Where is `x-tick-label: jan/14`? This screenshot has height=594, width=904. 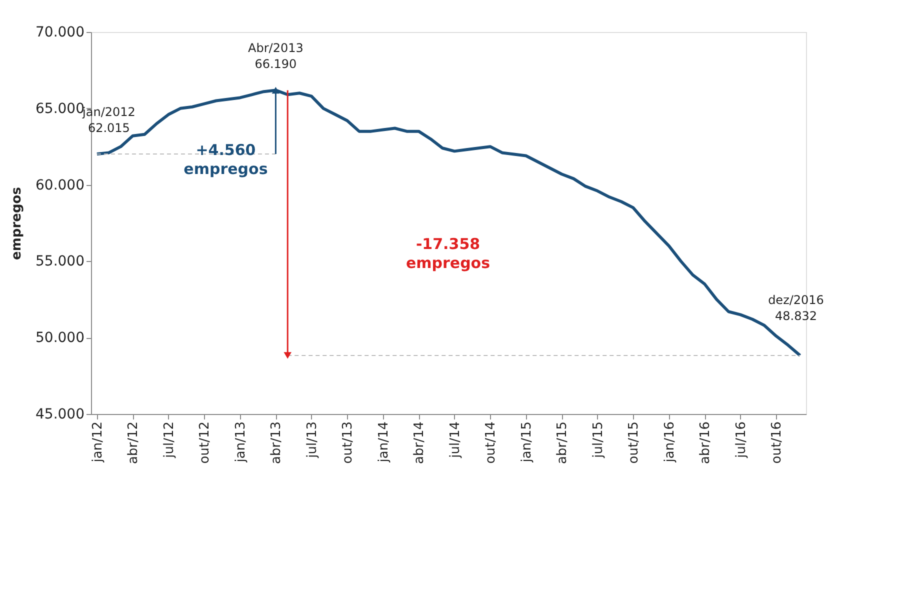 x-tick-label: jan/14 is located at coordinates (384, 443).